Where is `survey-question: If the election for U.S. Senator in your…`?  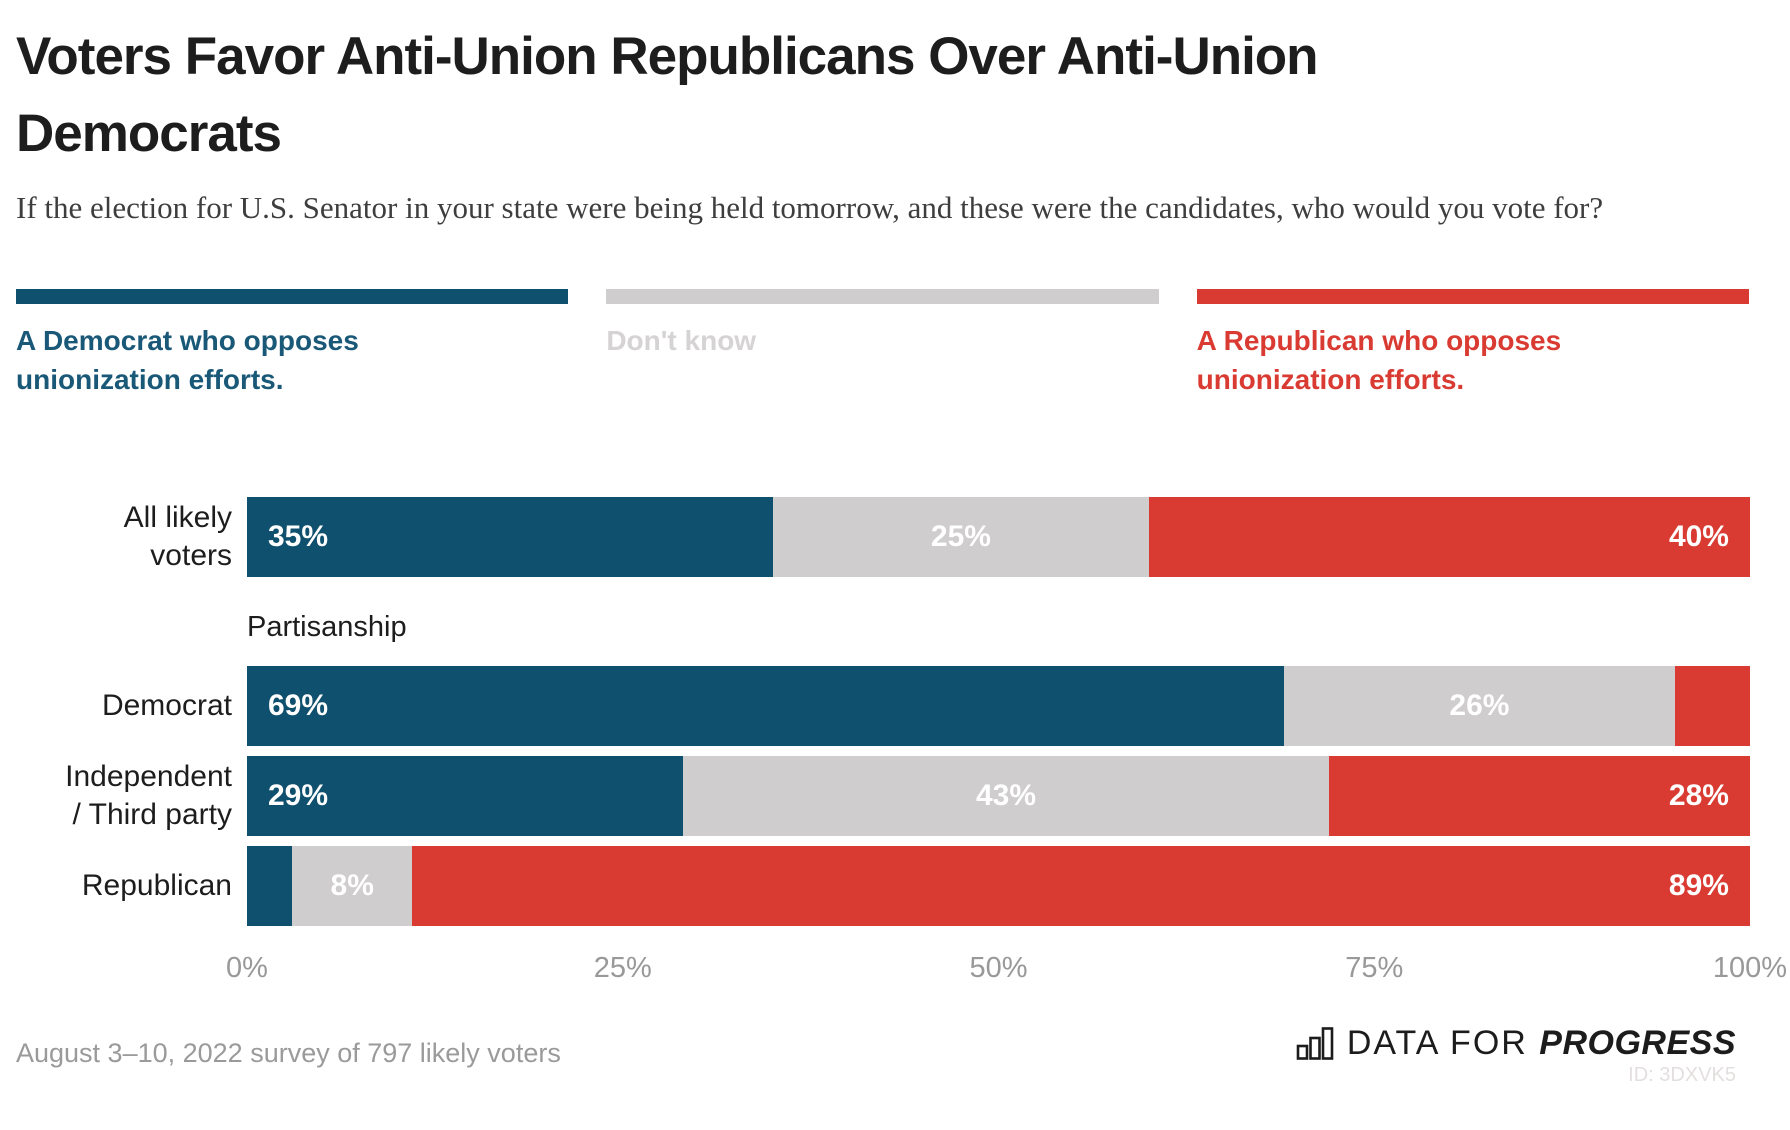 survey-question: If the election for U.S. Senator in your… is located at coordinates (810, 207).